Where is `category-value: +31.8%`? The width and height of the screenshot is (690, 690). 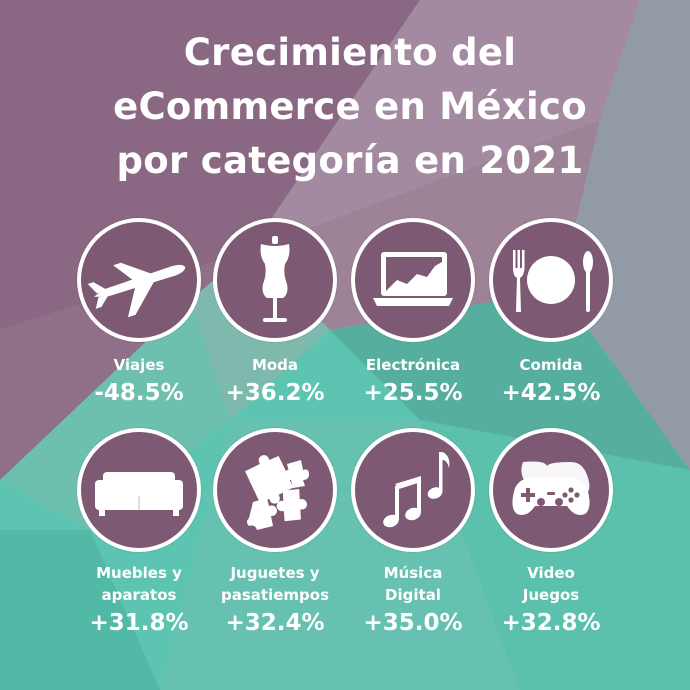
category-value: +31.8% is located at coordinates (139, 623).